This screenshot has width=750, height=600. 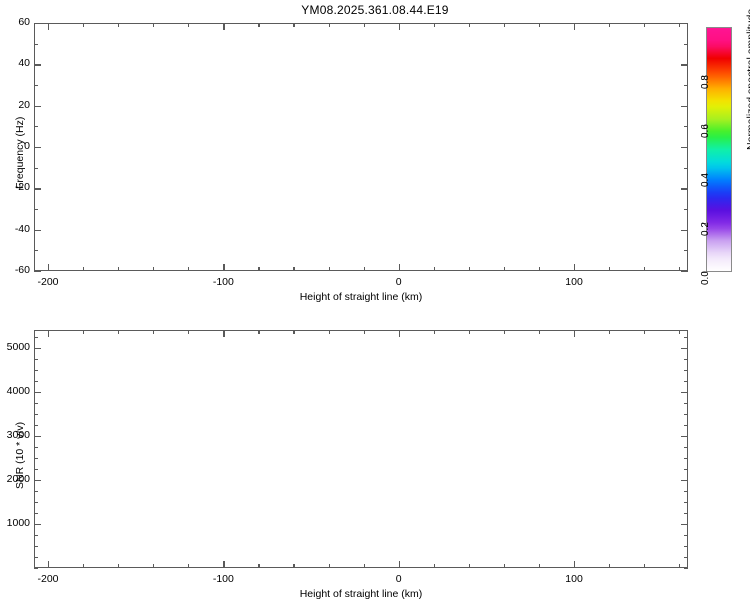 What do you see at coordinates (24, 104) in the screenshot?
I see `ytick-label: 20` at bounding box center [24, 104].